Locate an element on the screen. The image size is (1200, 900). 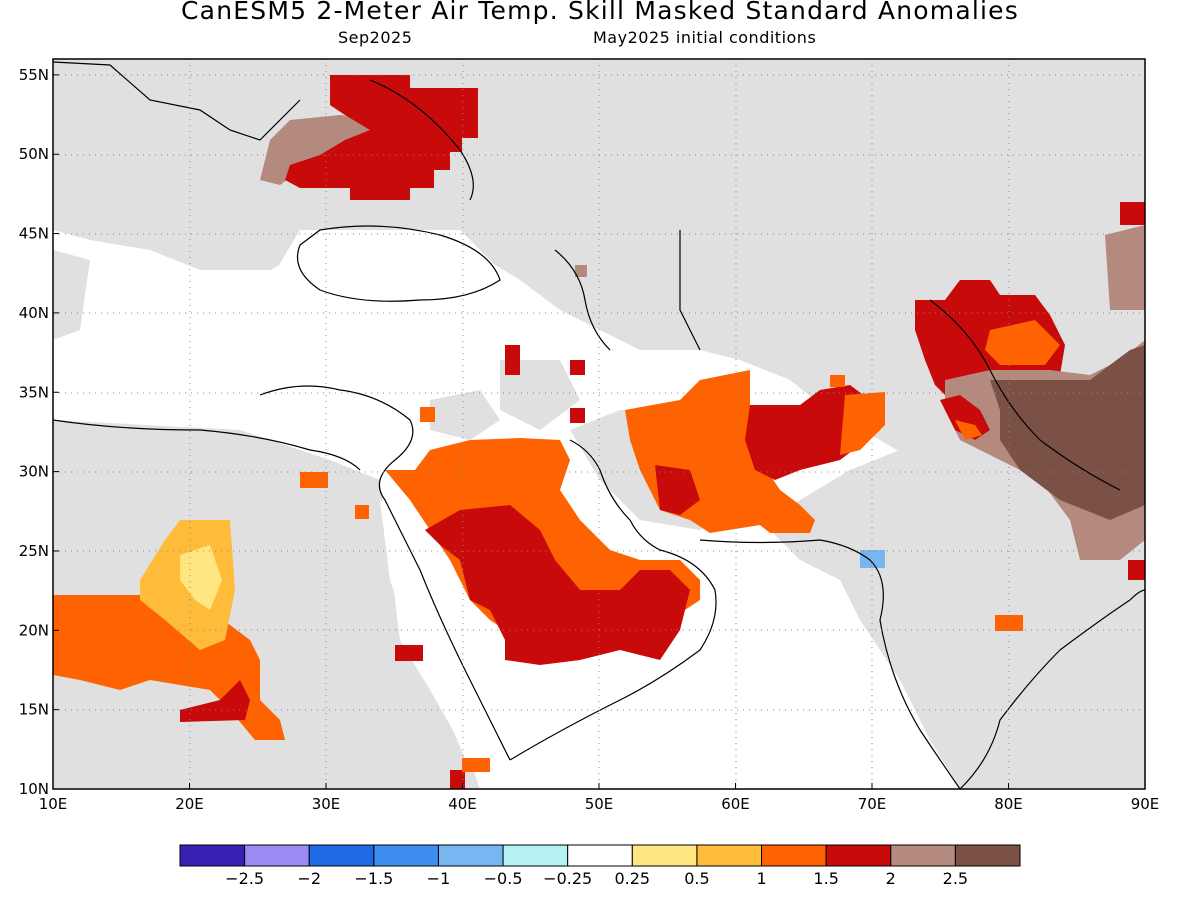
forecast-month: Sep2025 is located at coordinates (375, 37).